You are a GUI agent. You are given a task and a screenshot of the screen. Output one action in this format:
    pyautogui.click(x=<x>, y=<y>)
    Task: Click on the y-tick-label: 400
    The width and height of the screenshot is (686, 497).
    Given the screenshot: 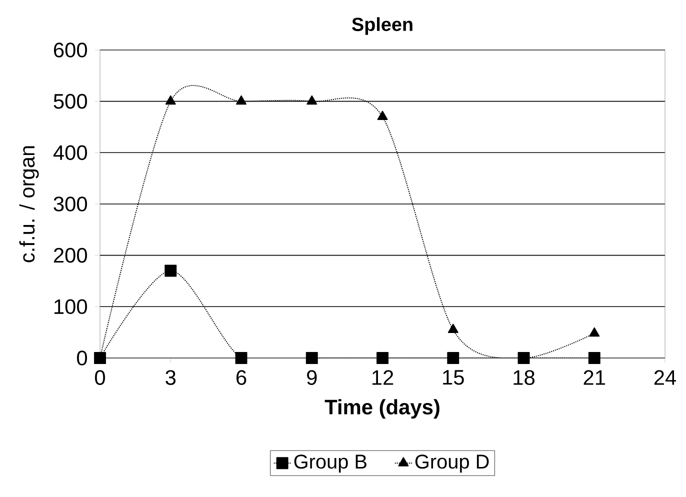 What is the action you would take?
    pyautogui.click(x=70, y=152)
    